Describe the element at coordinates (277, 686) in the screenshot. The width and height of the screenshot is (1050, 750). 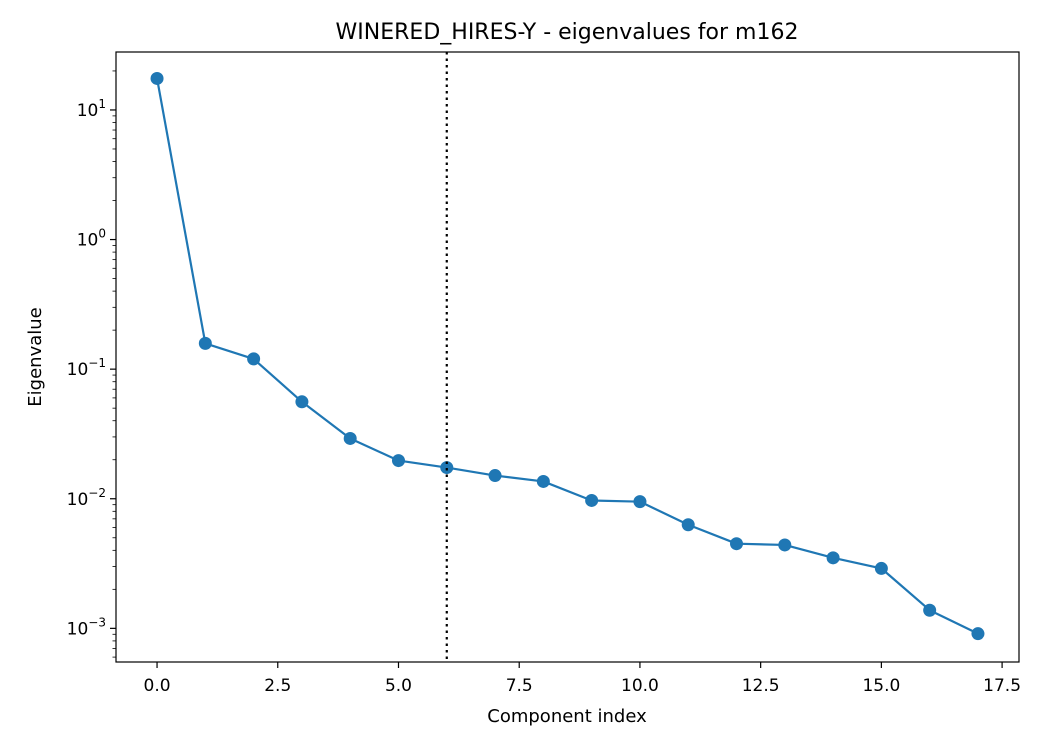
I see `x-tick-label: 2.5` at that location.